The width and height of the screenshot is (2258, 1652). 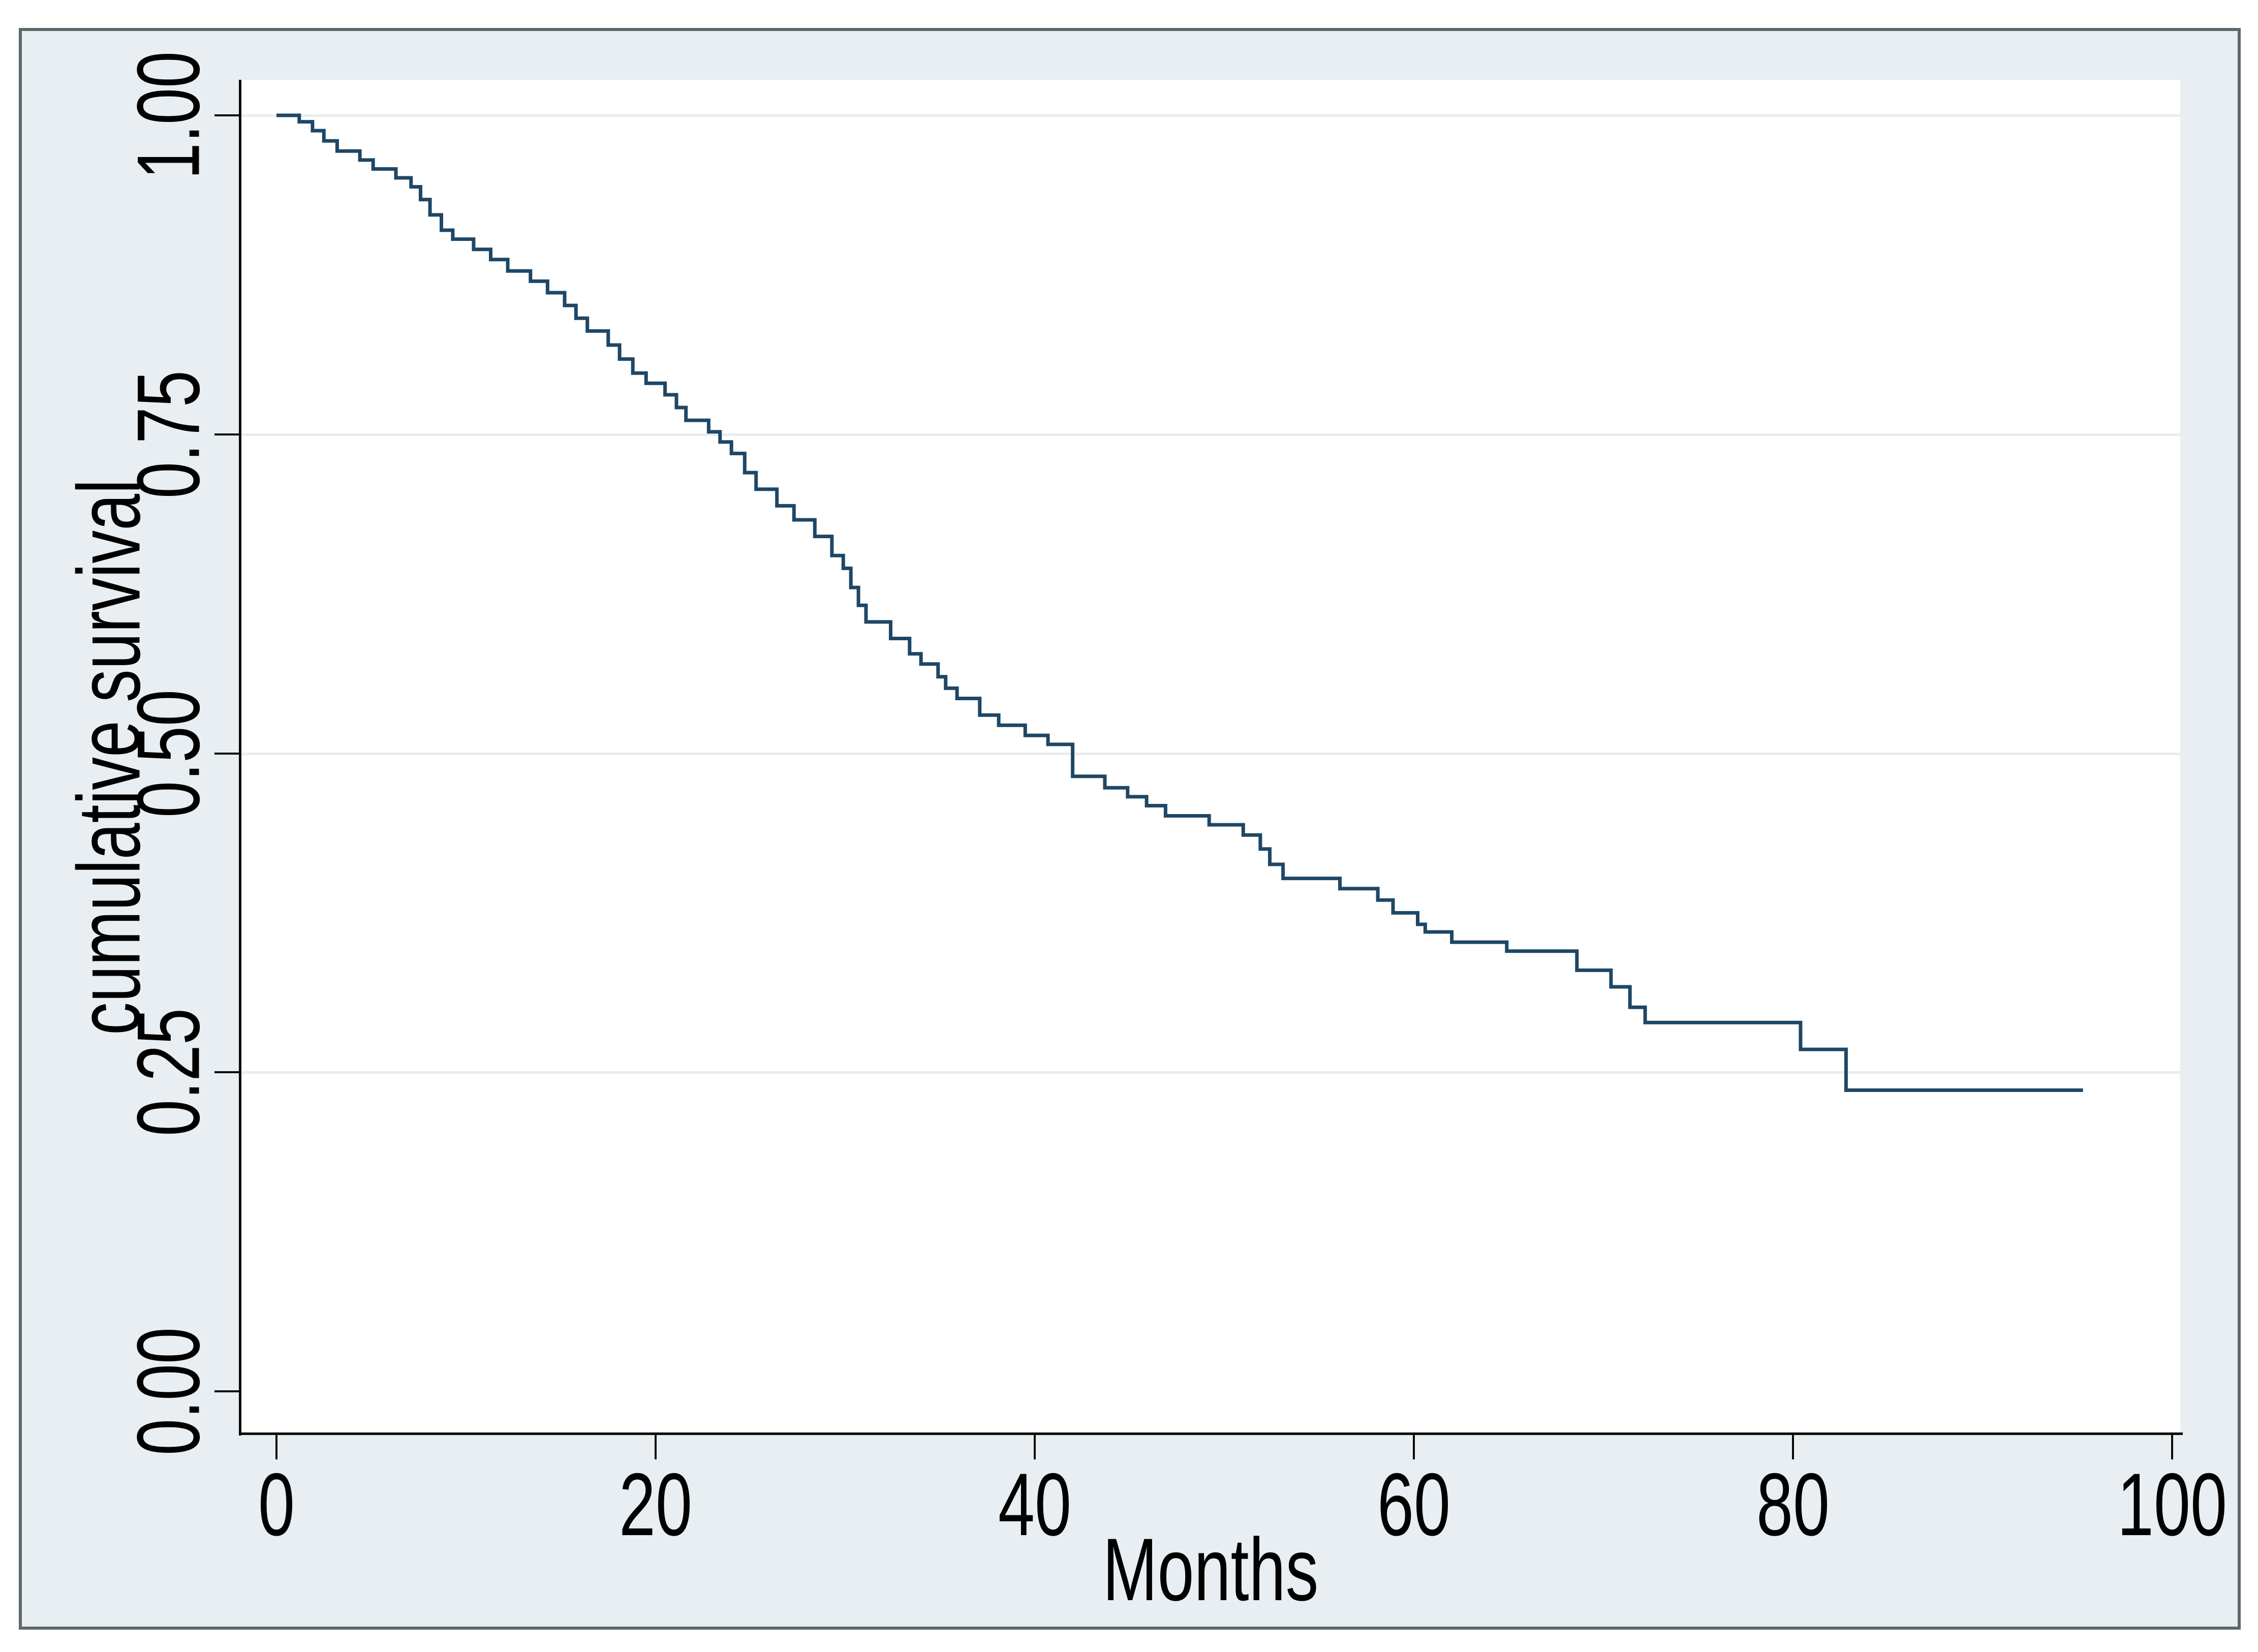 I want to click on y-tick-0.25, so click(x=226, y=1072).